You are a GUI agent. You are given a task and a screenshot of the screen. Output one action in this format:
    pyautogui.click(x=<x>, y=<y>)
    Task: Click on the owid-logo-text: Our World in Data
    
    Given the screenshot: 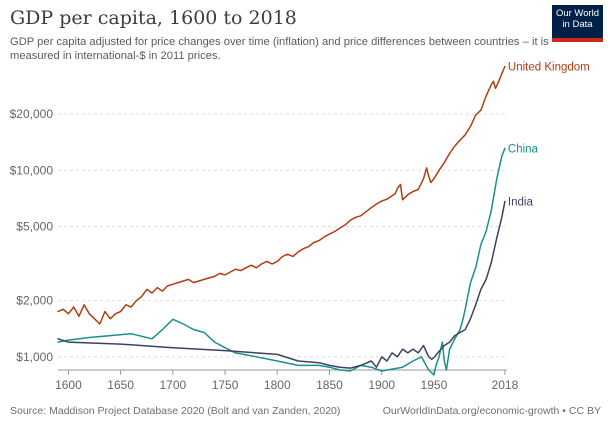 What is the action you would take?
    pyautogui.click(x=577, y=19)
    